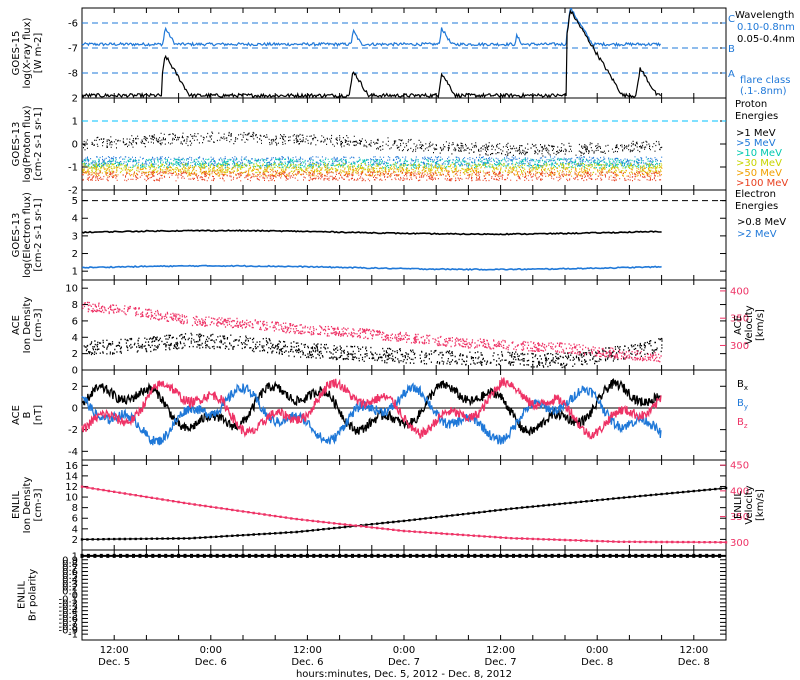 The width and height of the screenshot is (800, 680). I want to click on y-axis-label-line: log(X-ray flux), so click(27, 52).